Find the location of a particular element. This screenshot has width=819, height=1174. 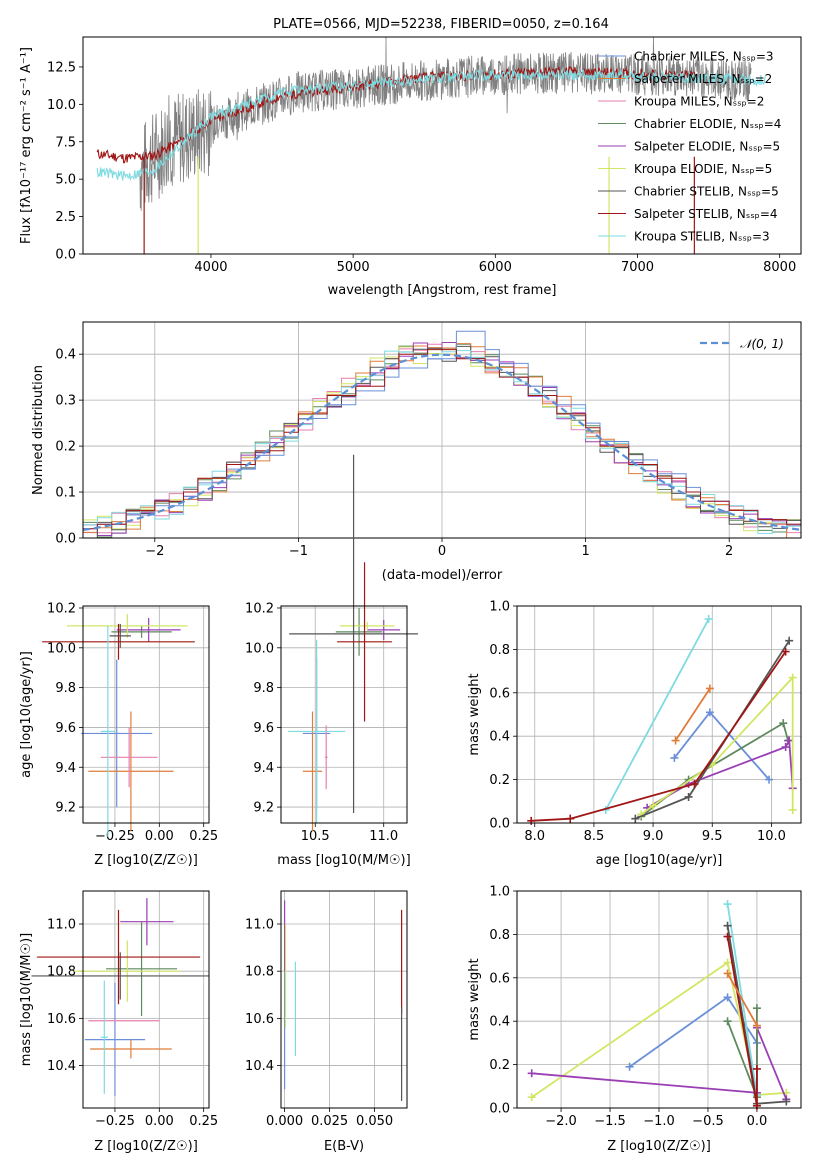

hist-ytick-label: 0.1 is located at coordinates (65, 493).